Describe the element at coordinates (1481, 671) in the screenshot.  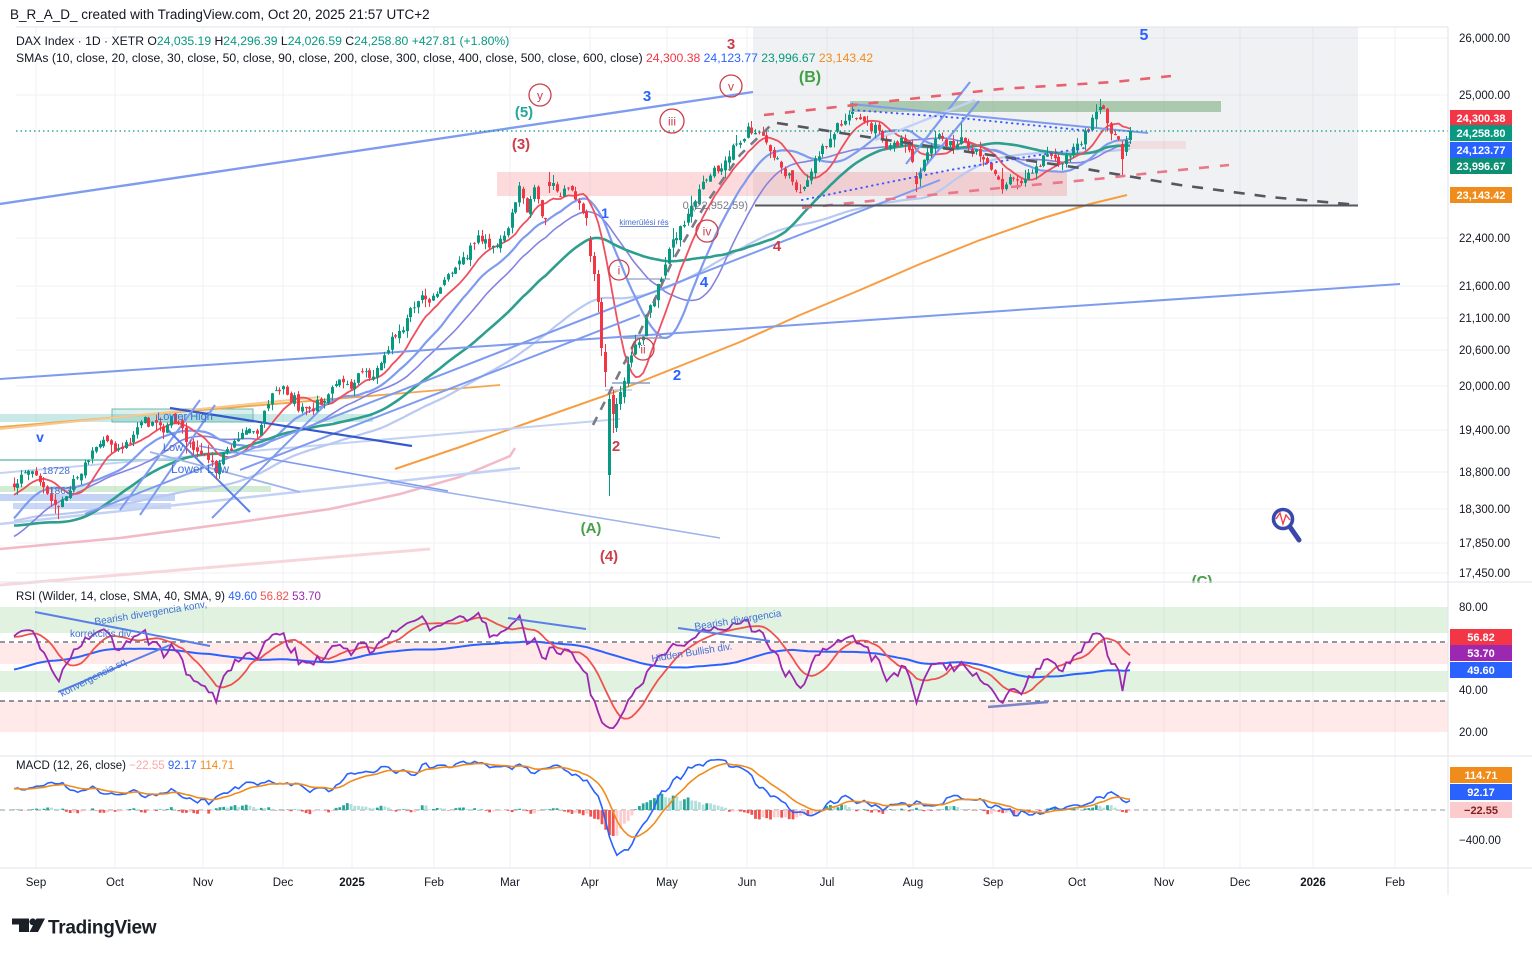
I see `svg-text: 49.60` at that location.